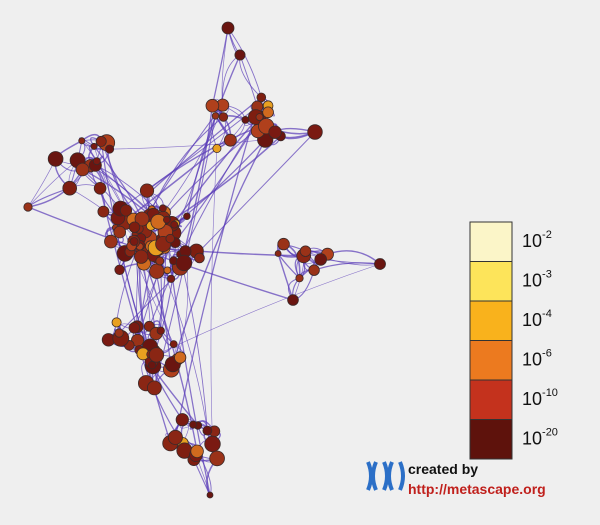 This screenshot has width=600, height=525. Describe the element at coordinates (477, 489) in the screenshot. I see `watermark-link: http://metascape.org` at that location.